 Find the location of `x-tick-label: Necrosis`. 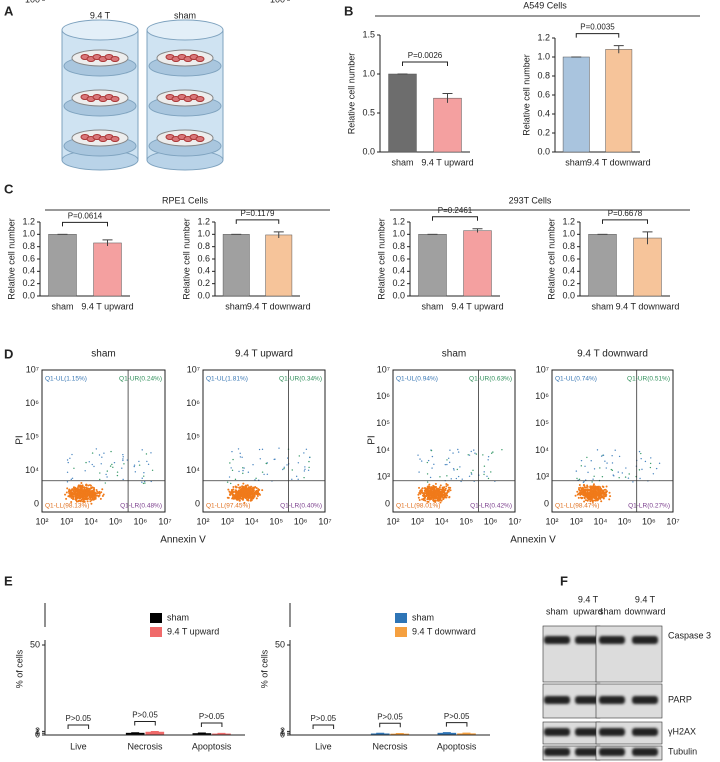

x-tick-label: Necrosis is located at coordinates (145, 746).